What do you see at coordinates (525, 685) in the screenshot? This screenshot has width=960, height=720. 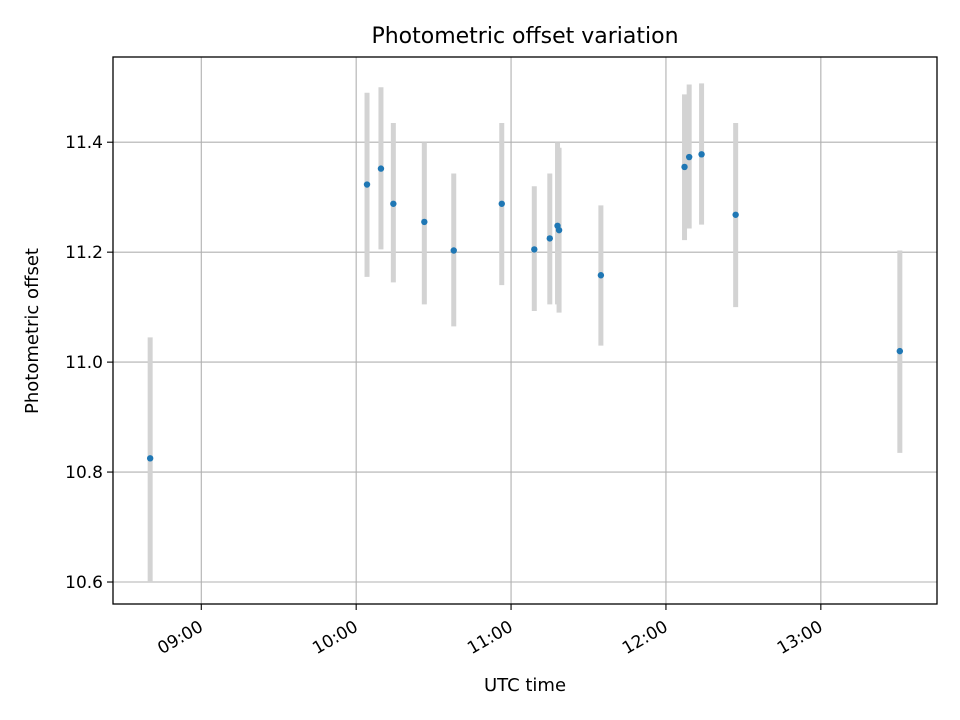 I see `x-axis-label: UTC time` at bounding box center [525, 685].